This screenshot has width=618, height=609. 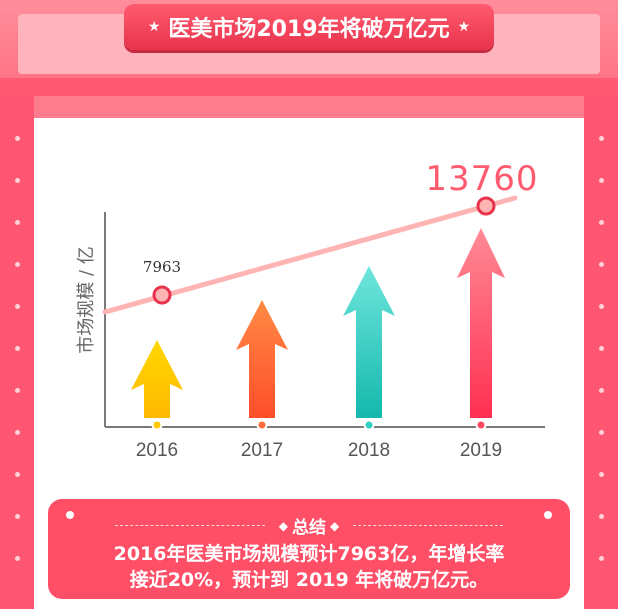 What do you see at coordinates (309, 580) in the screenshot?
I see `summary-line-2: 接近20%，预计到 2019 年将破万亿元。` at bounding box center [309, 580].